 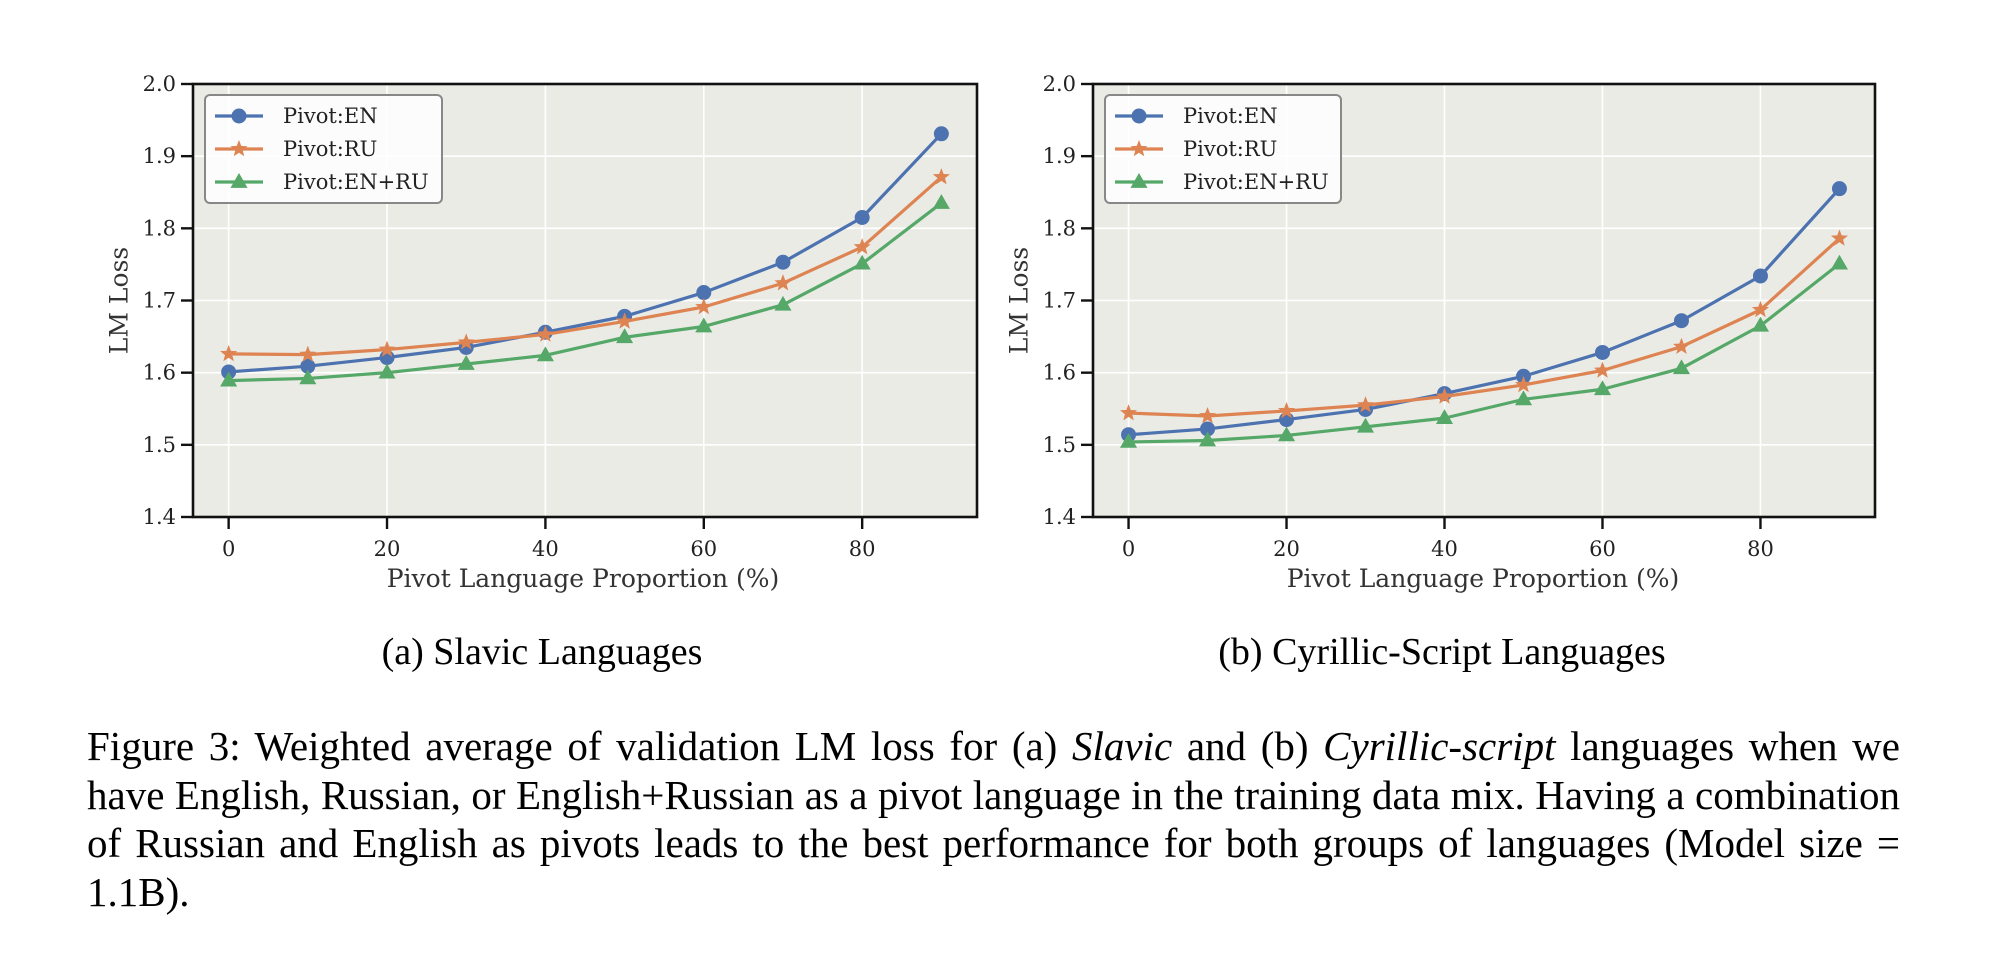 I want to click on caption-part: Slavic, so click(x=1122, y=746).